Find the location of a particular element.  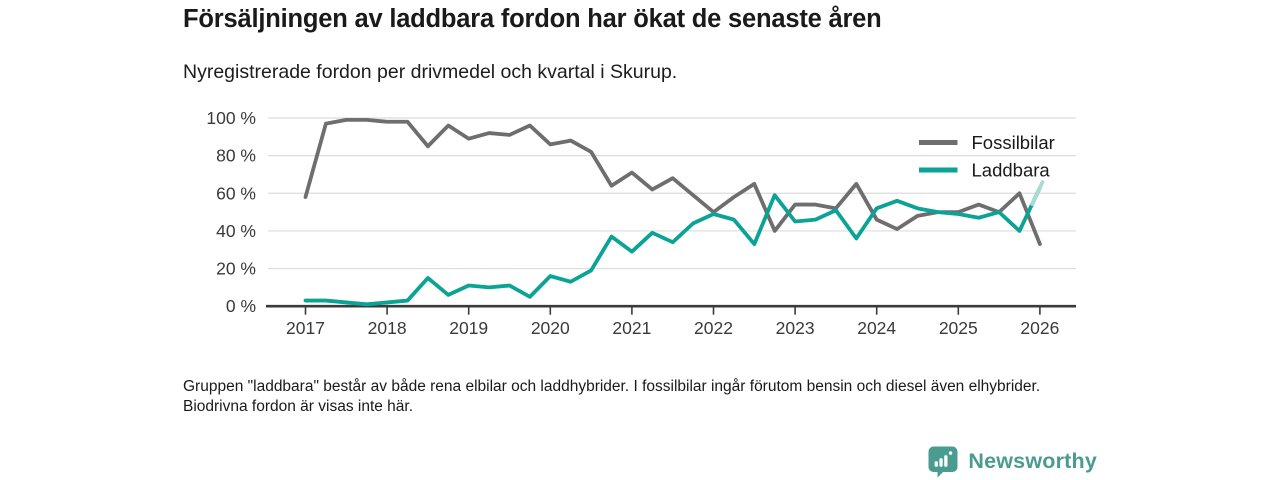

y-axis-tick-label: 20 % is located at coordinates (236, 269).